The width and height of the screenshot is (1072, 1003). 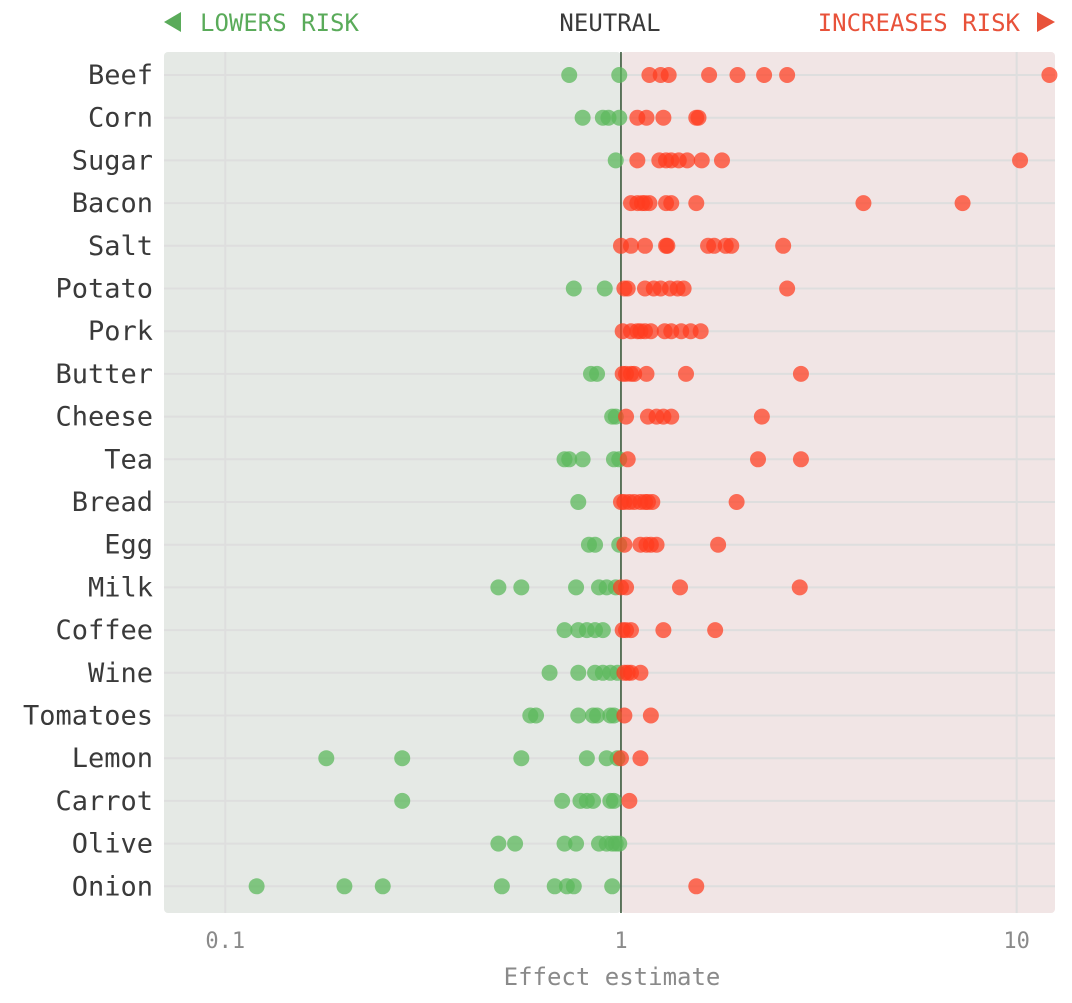 What do you see at coordinates (1046, 22) in the screenshot?
I see `right-arrow-icon` at bounding box center [1046, 22].